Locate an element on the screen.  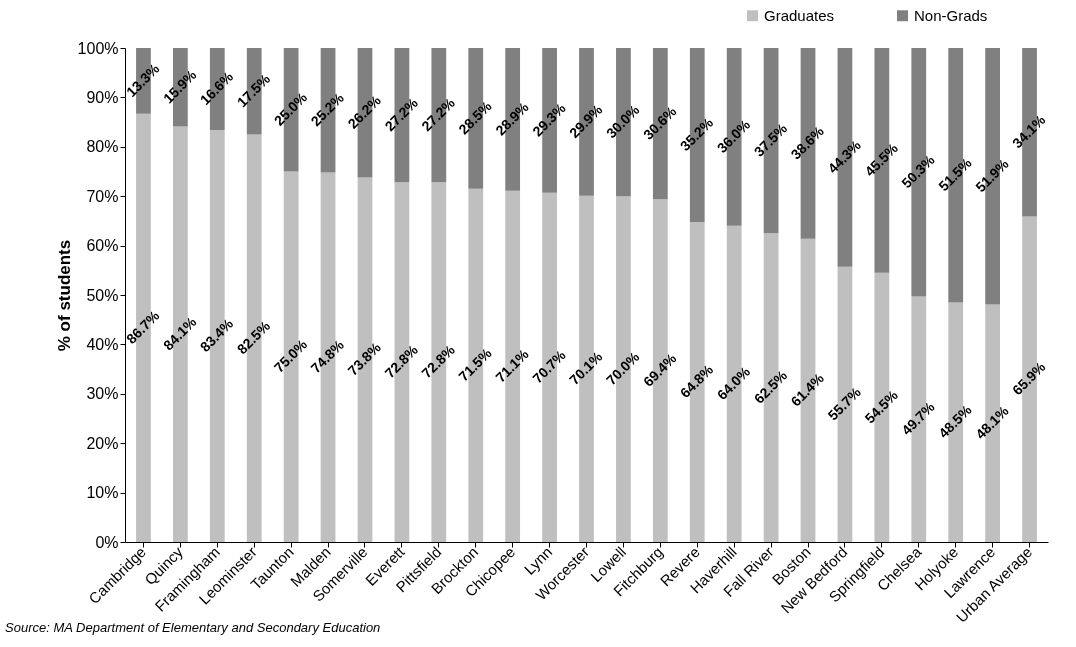
y-tick-label: 70% is located at coordinates (102, 196).